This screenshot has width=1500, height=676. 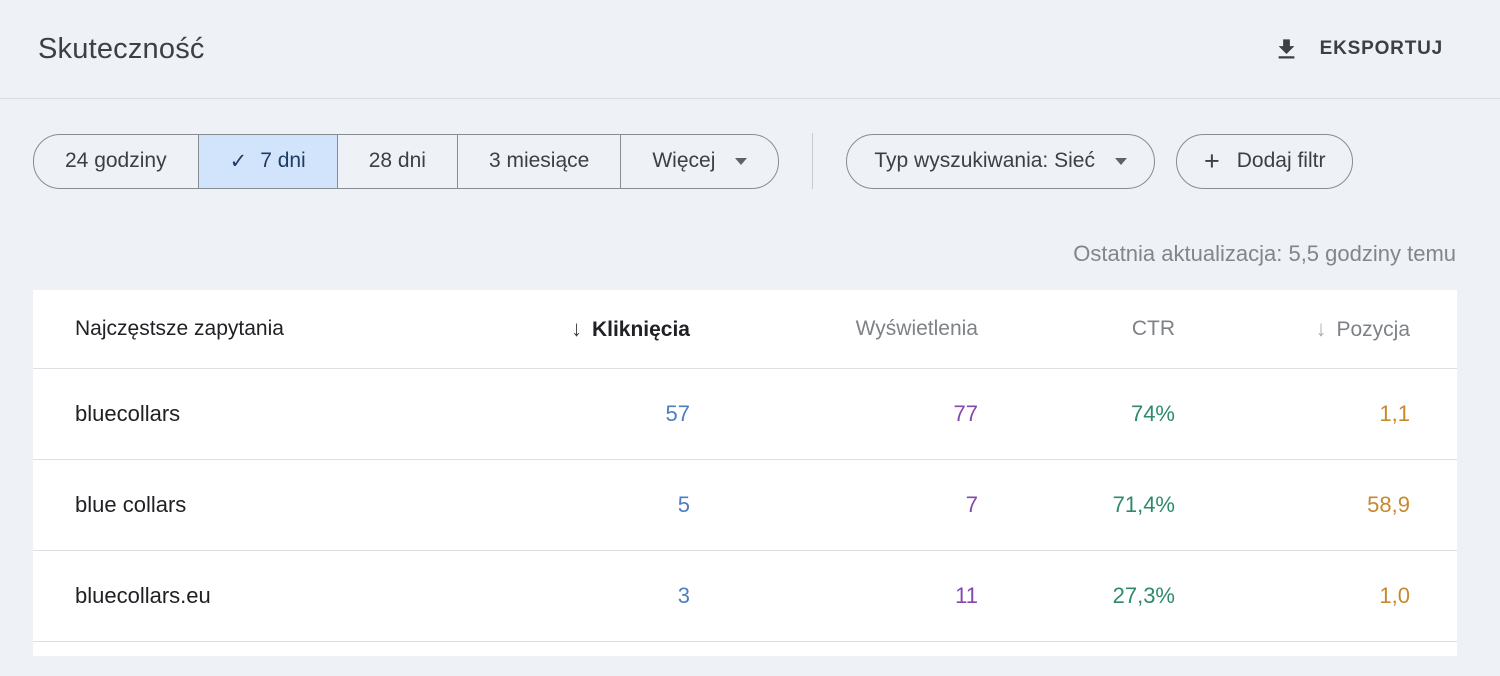 What do you see at coordinates (745, 648) in the screenshot?
I see `table-row-partial` at bounding box center [745, 648].